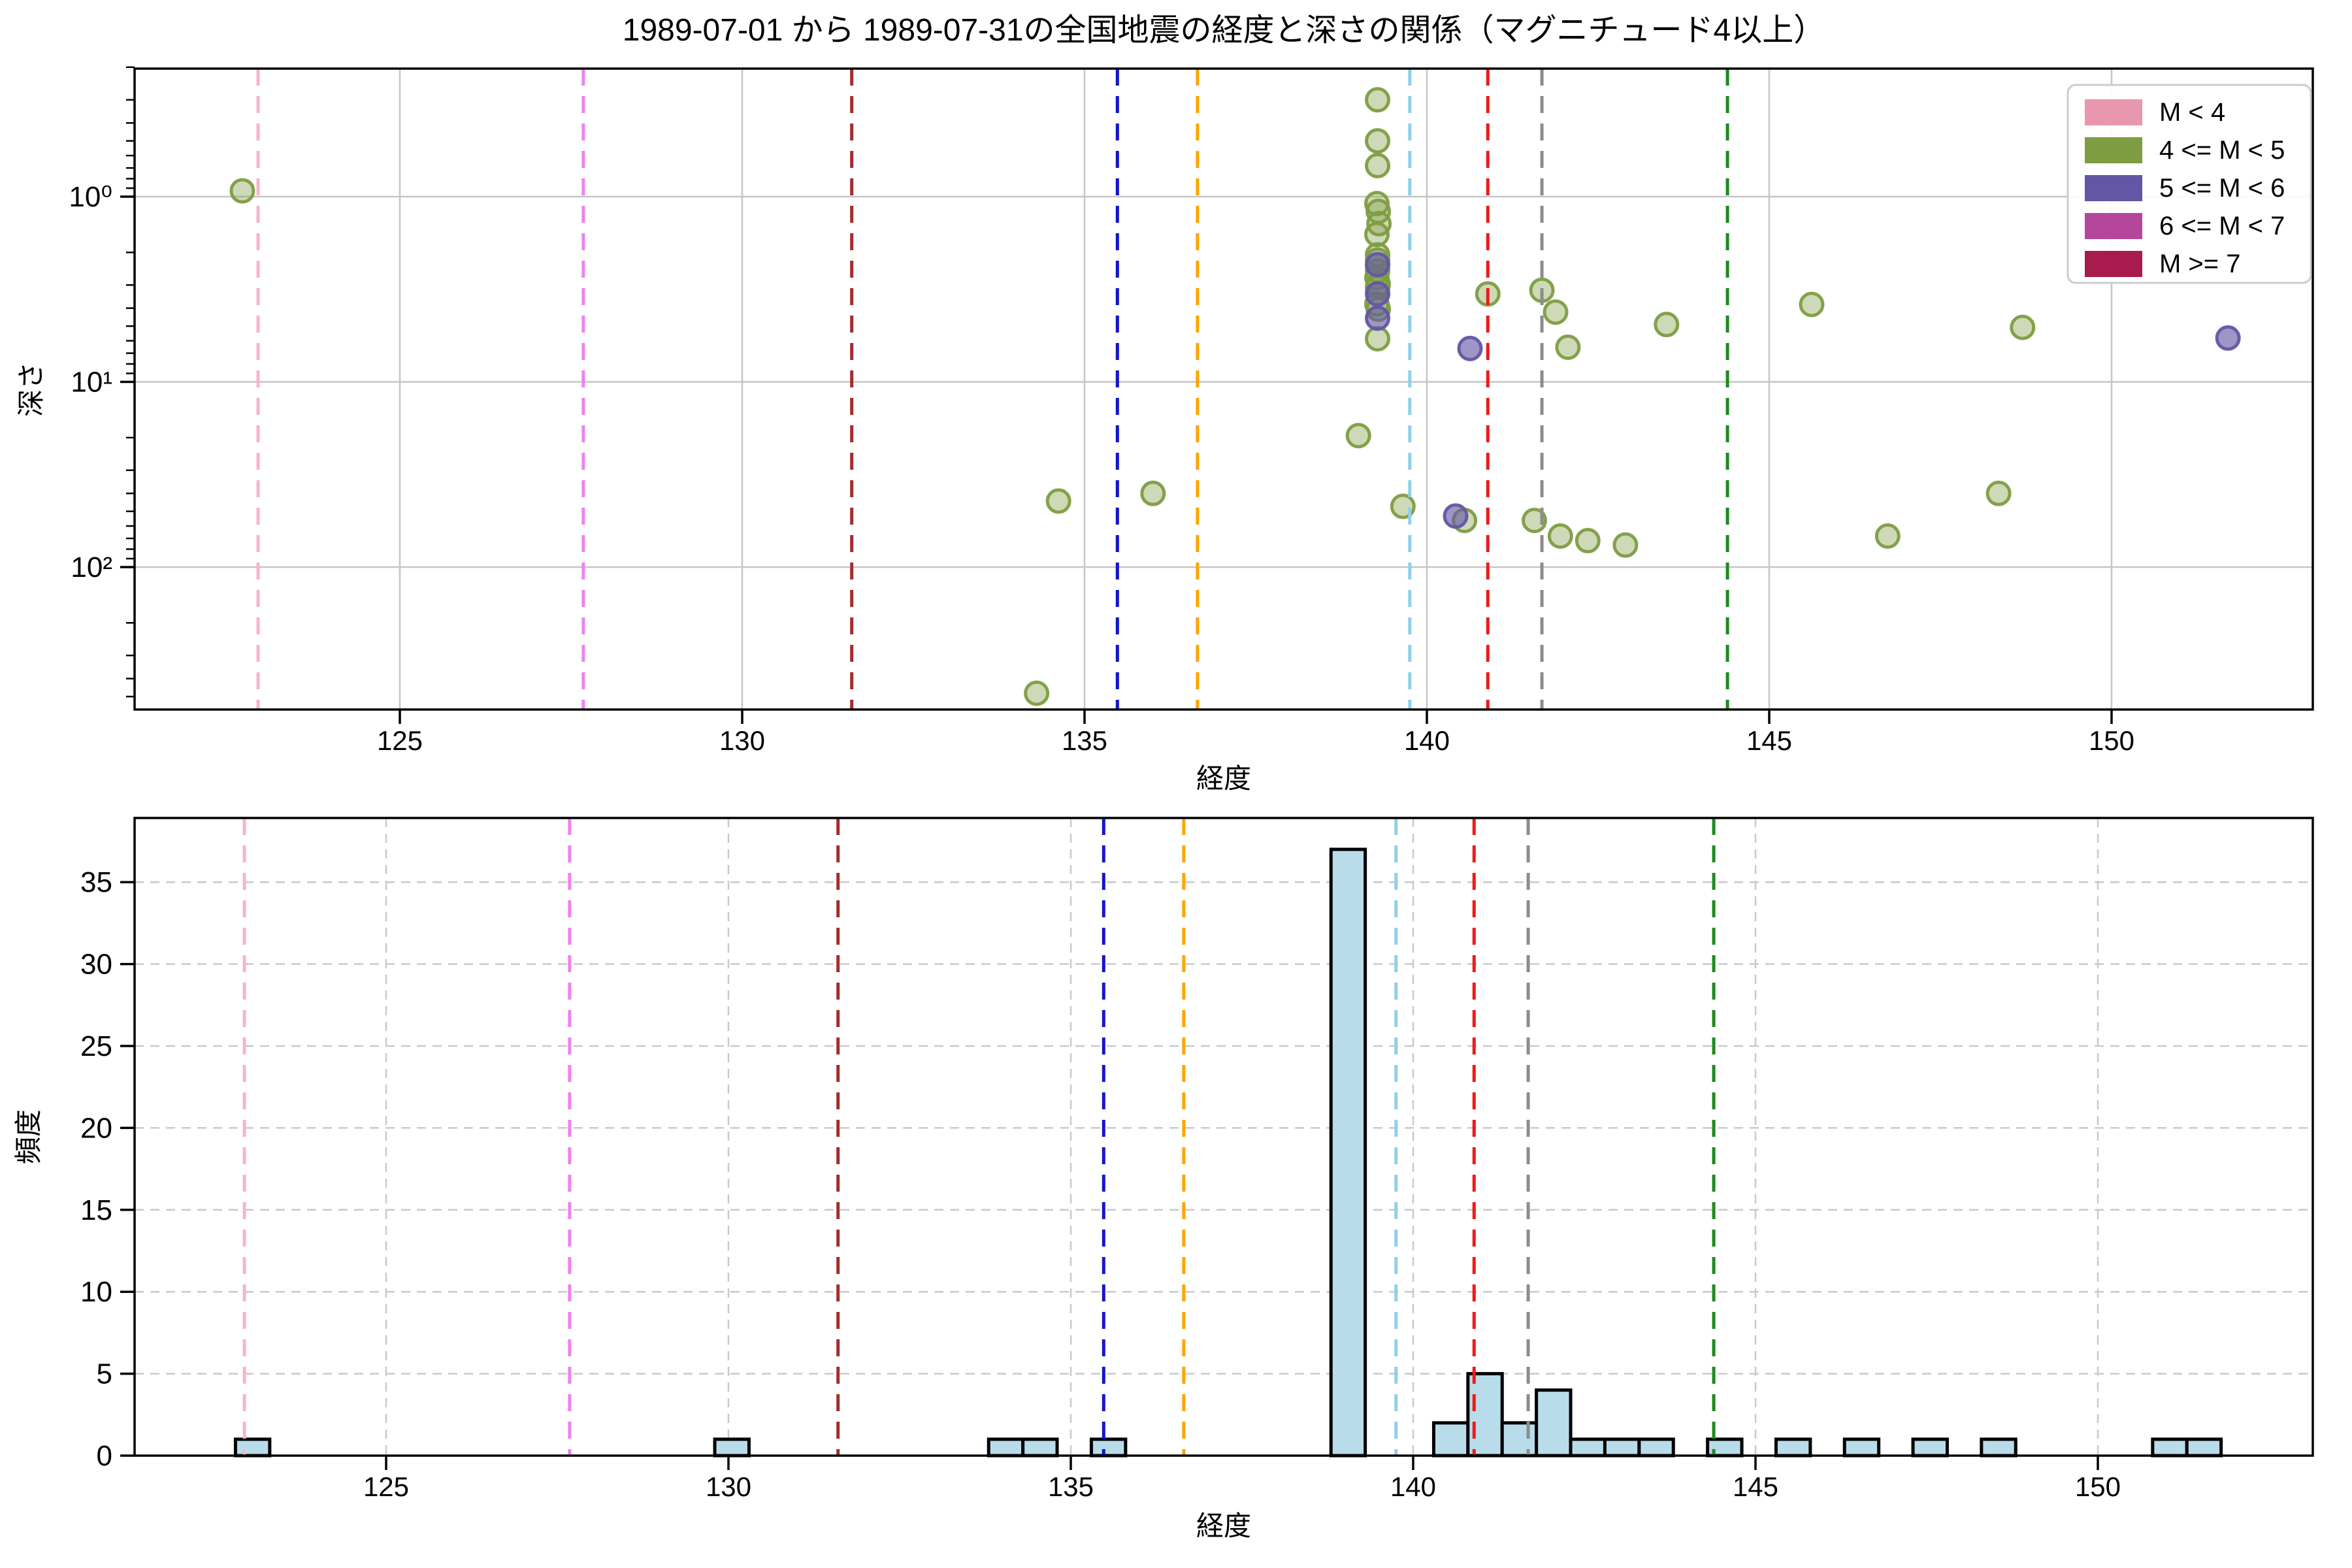  What do you see at coordinates (104, 1456) in the screenshot?
I see `y-tick-label: 0` at bounding box center [104, 1456].